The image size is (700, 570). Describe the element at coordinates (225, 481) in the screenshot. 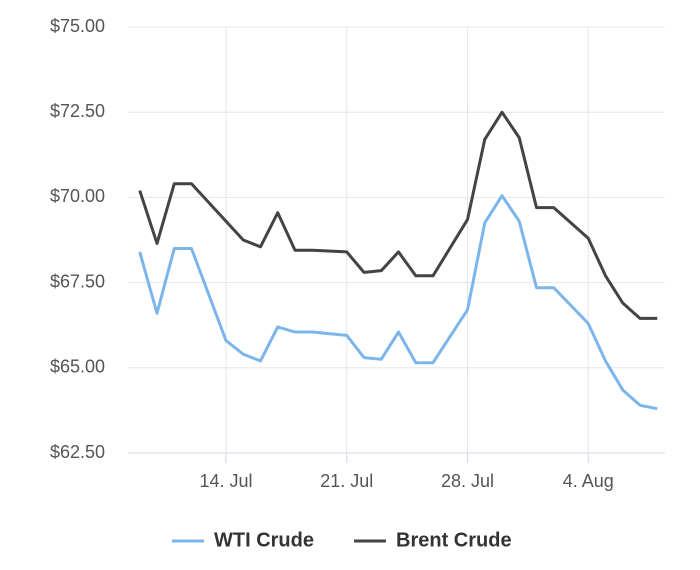

I see `x-tick-label: 14. Jul` at that location.